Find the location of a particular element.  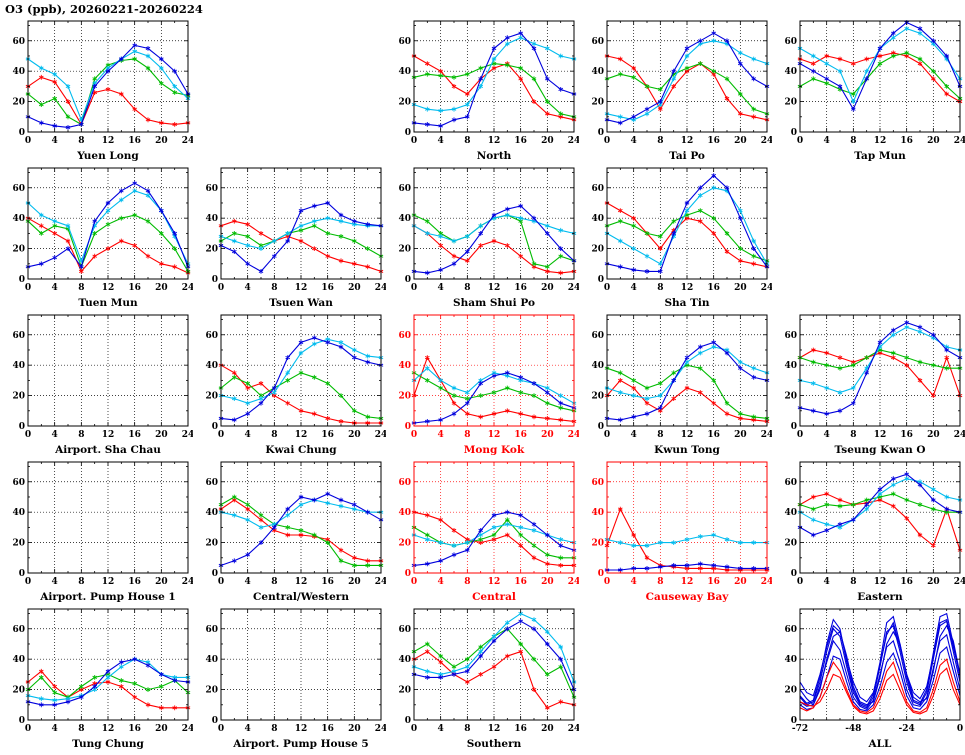

chart-airport-sha-chau: 0 4 8 12 16 20 24 0 20 40 60 Airport. Sha Chau is located at coordinates (103, 385).